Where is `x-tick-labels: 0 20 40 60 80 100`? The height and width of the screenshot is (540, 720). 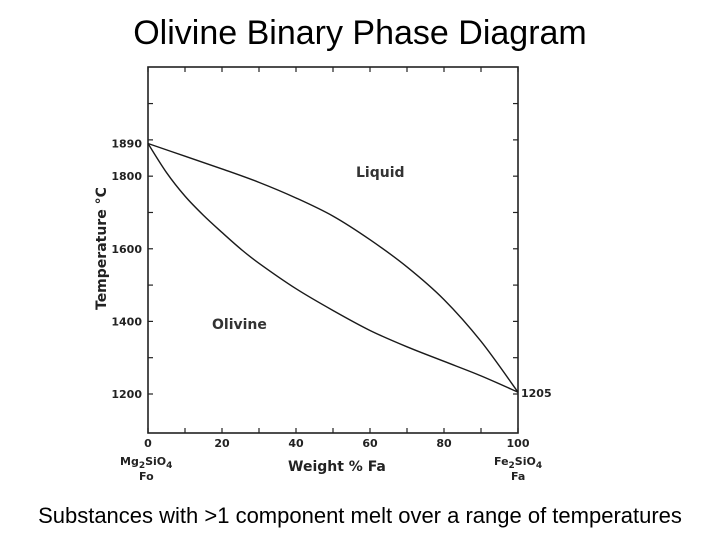
x-tick-labels: 0 20 40 60 80 100 is located at coordinates (337, 443).